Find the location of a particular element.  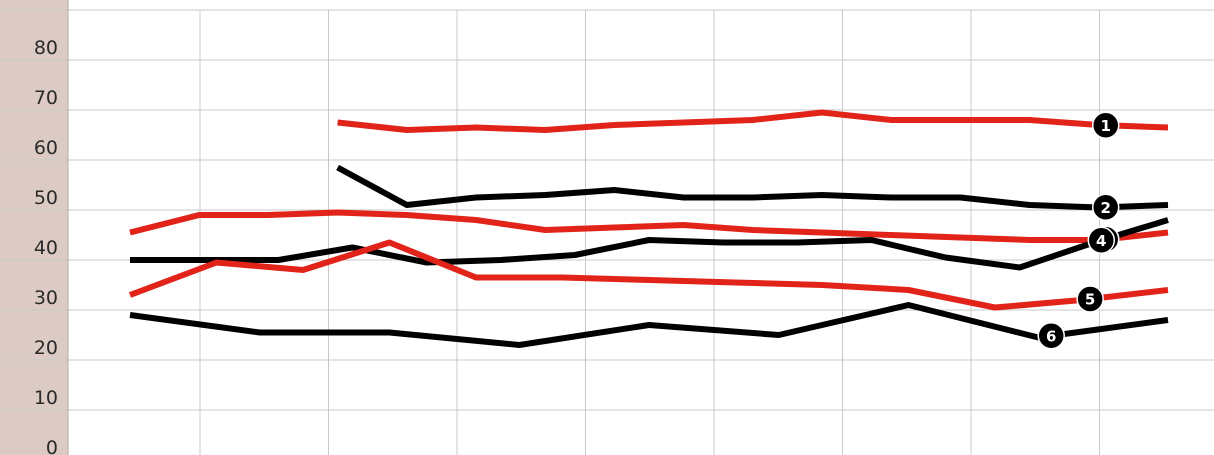

y-tick-label: 0 is located at coordinates (52, 446).